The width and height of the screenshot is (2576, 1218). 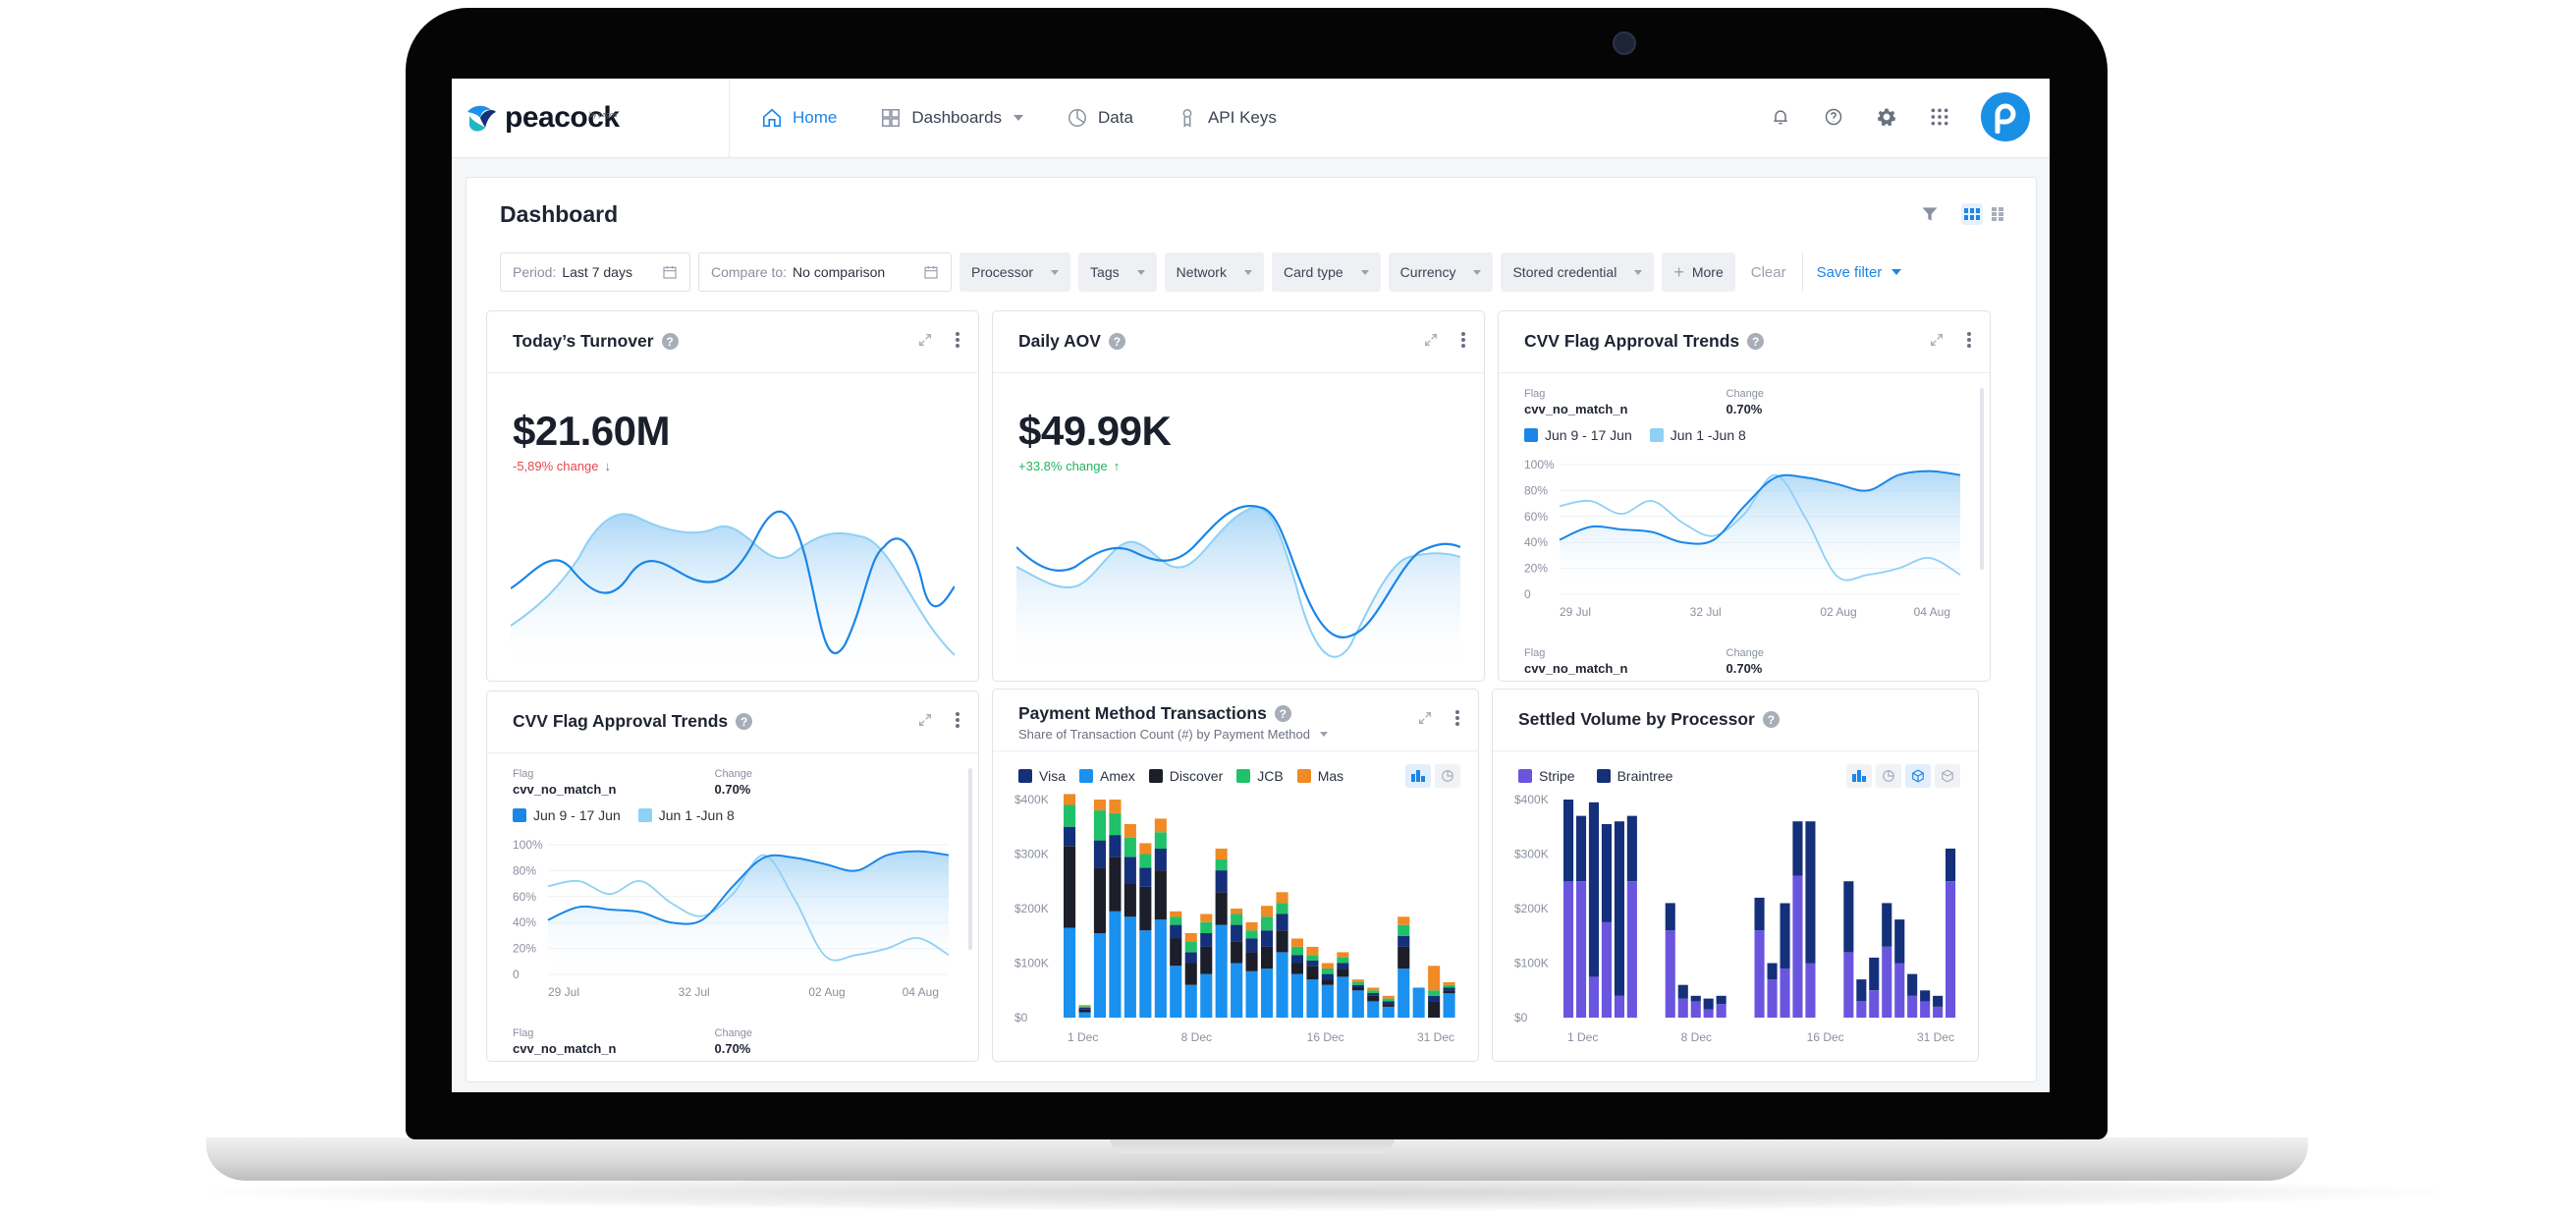 What do you see at coordinates (1214, 272) in the screenshot?
I see `network-filter: Network` at bounding box center [1214, 272].